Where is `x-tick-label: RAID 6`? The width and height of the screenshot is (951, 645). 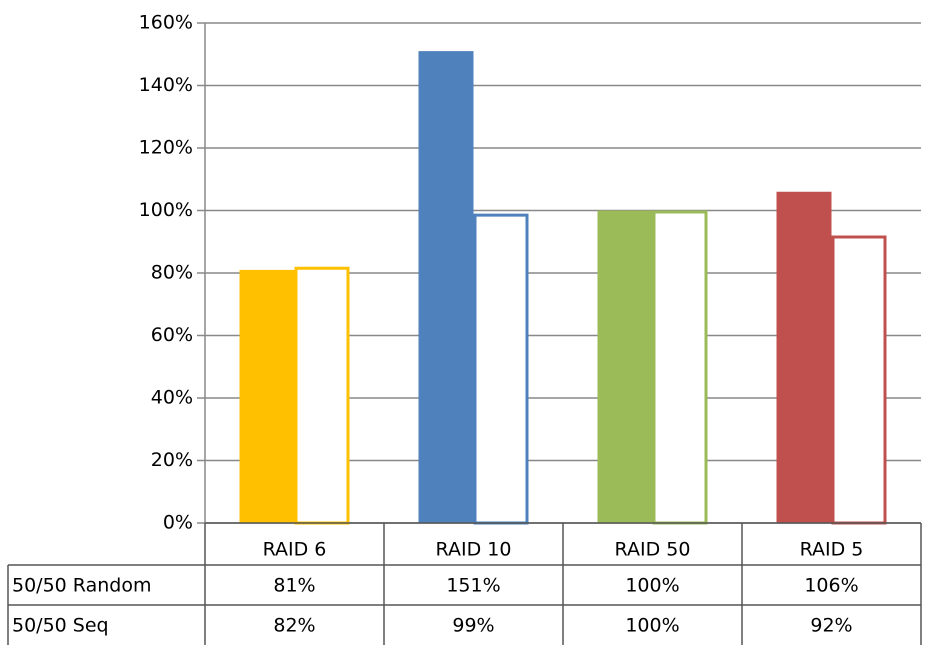 x-tick-label: RAID 6 is located at coordinates (295, 550).